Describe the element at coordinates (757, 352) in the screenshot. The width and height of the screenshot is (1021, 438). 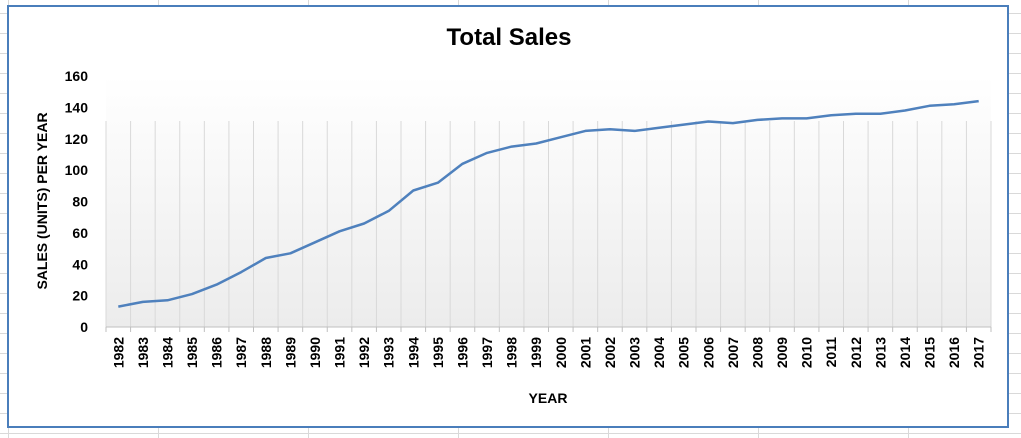
I see `x-tick-label: 2008` at that location.